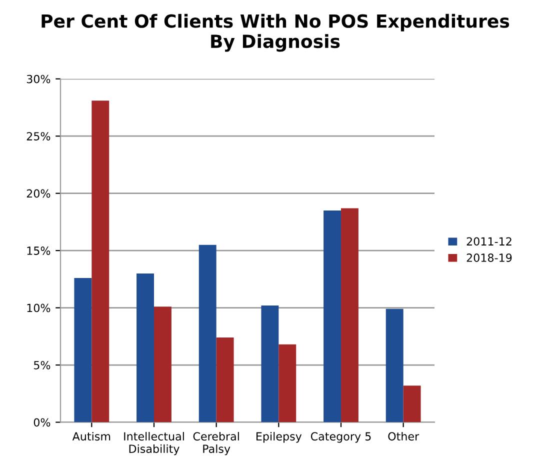 The width and height of the screenshot is (550, 464). What do you see at coordinates (38, 250) in the screenshot?
I see `y-tick-label: 15%` at bounding box center [38, 250].